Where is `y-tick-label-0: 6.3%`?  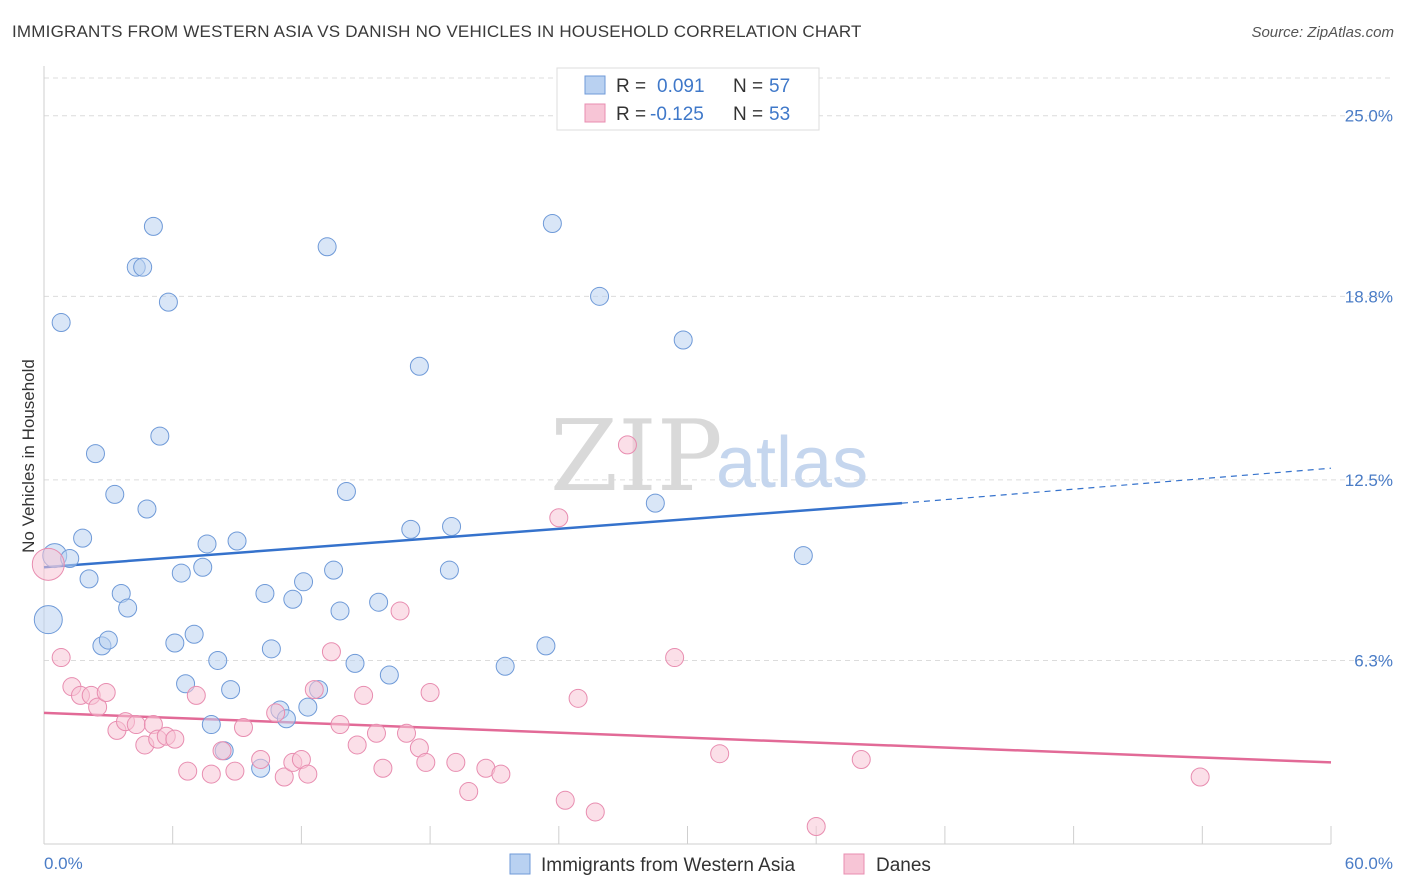
y-tick-label-0: 6.3% is located at coordinates (1373, 660).